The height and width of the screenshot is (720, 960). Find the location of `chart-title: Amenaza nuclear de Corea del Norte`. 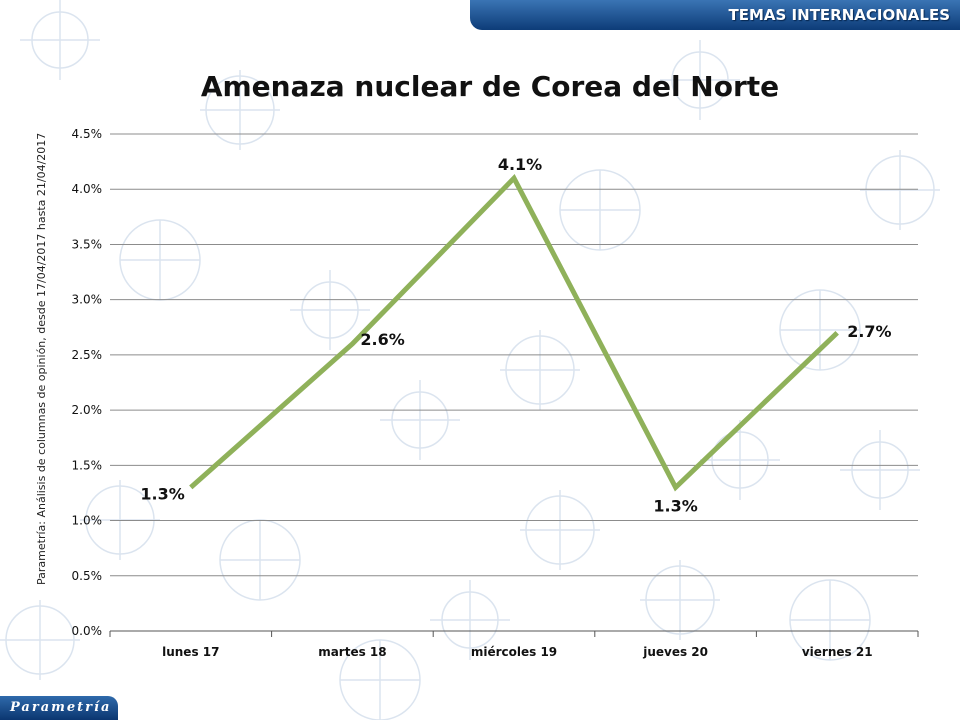

chart-title: Amenaza nuclear de Corea del Norte is located at coordinates (490, 86).